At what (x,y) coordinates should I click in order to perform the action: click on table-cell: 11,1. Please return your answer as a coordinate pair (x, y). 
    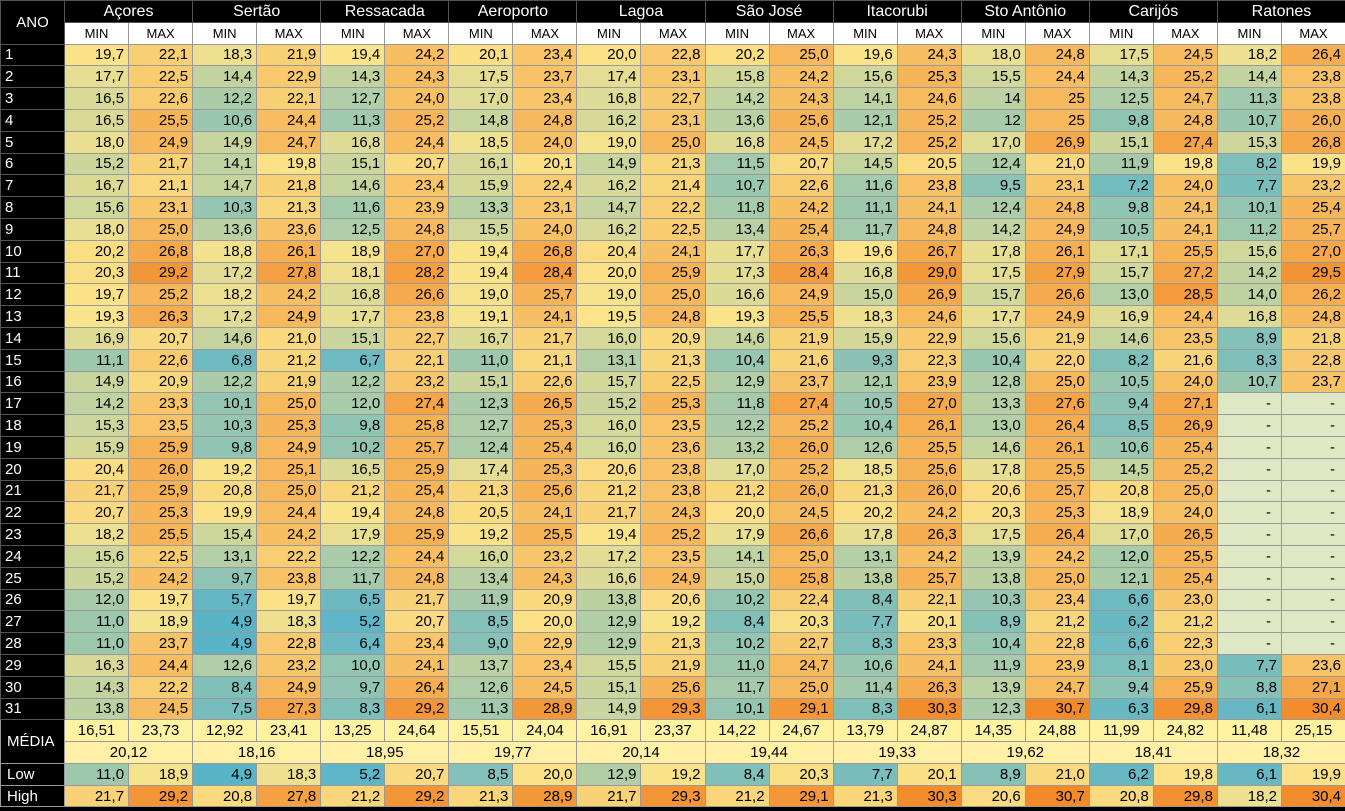
    Looking at the image, I should click on (96, 360).